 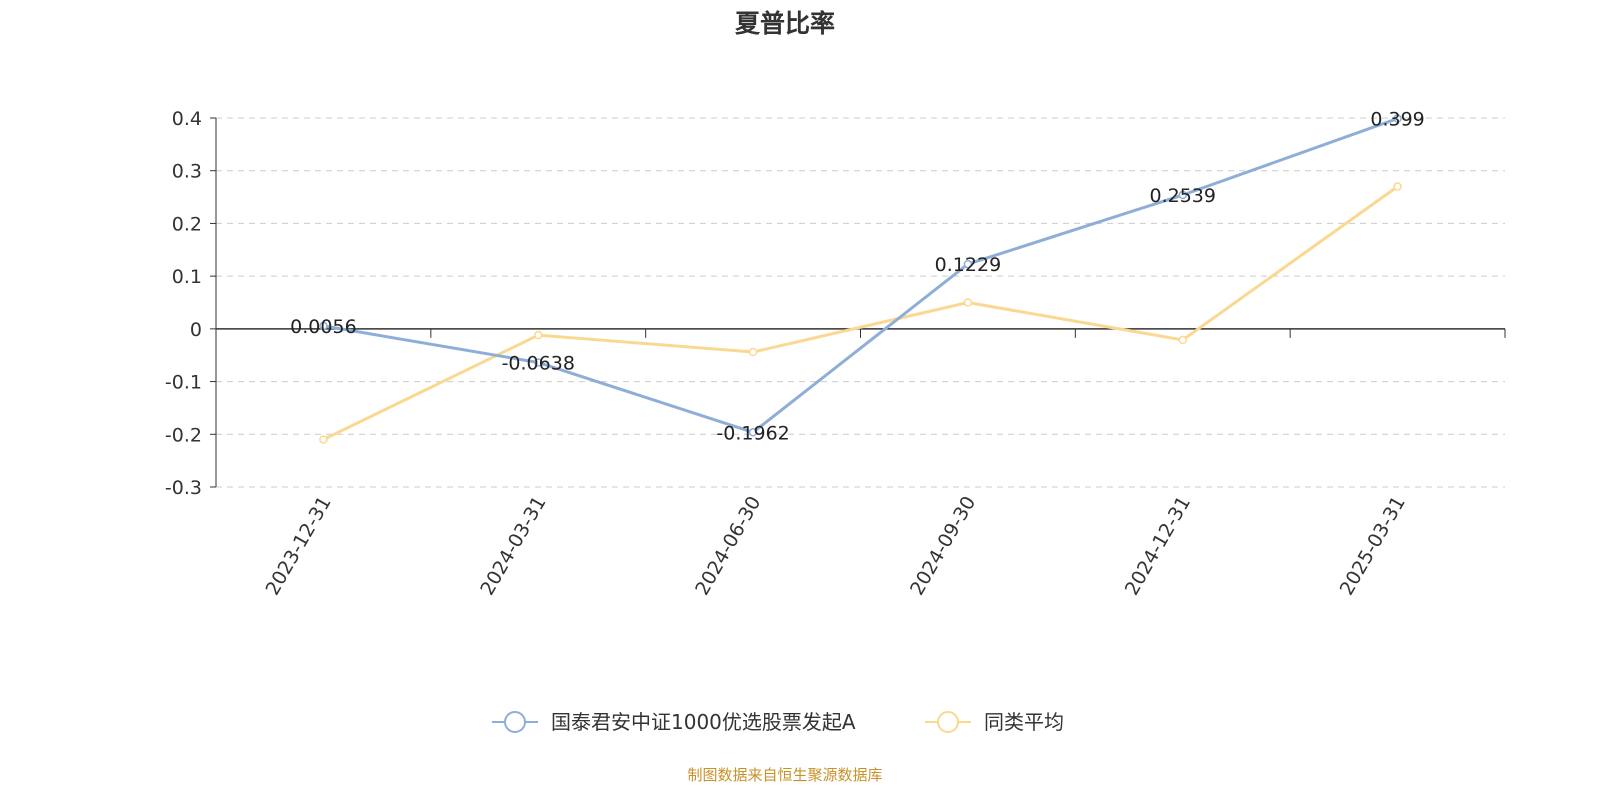 I want to click on data-label: -0.0638, so click(x=538, y=363).